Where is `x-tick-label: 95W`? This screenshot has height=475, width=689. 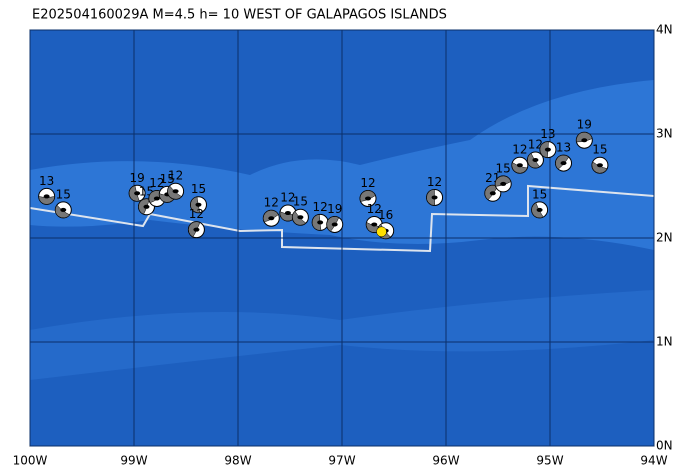 x-tick-label: 95W is located at coordinates (549, 461).